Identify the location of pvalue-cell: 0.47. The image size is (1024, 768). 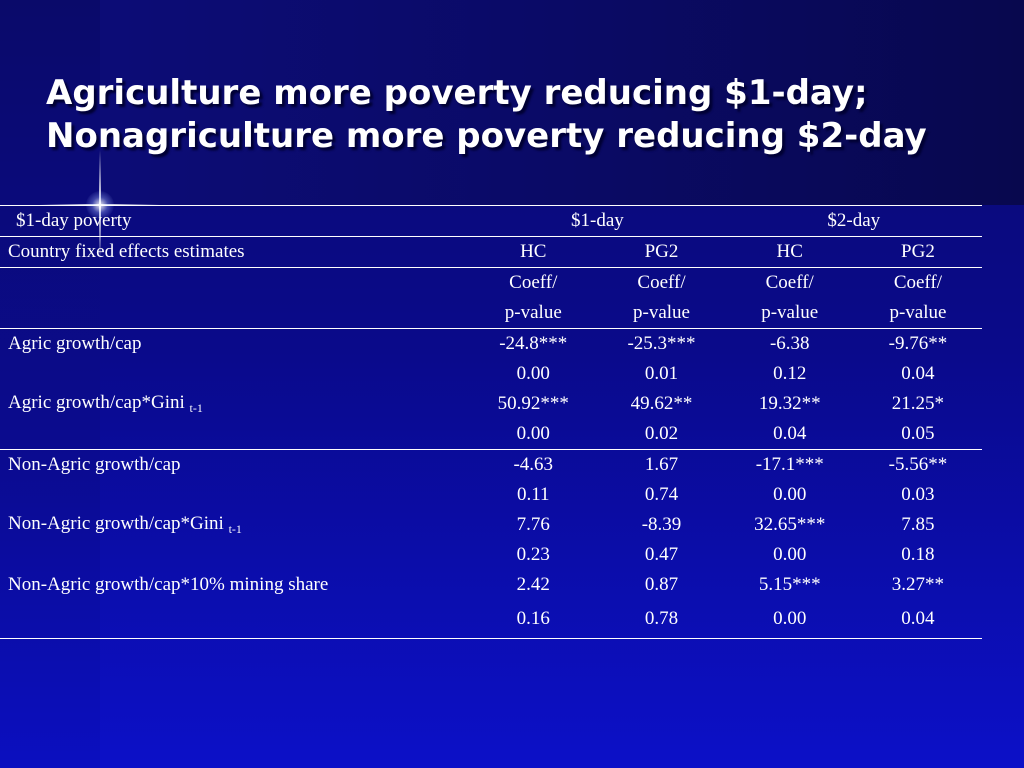
(661, 554).